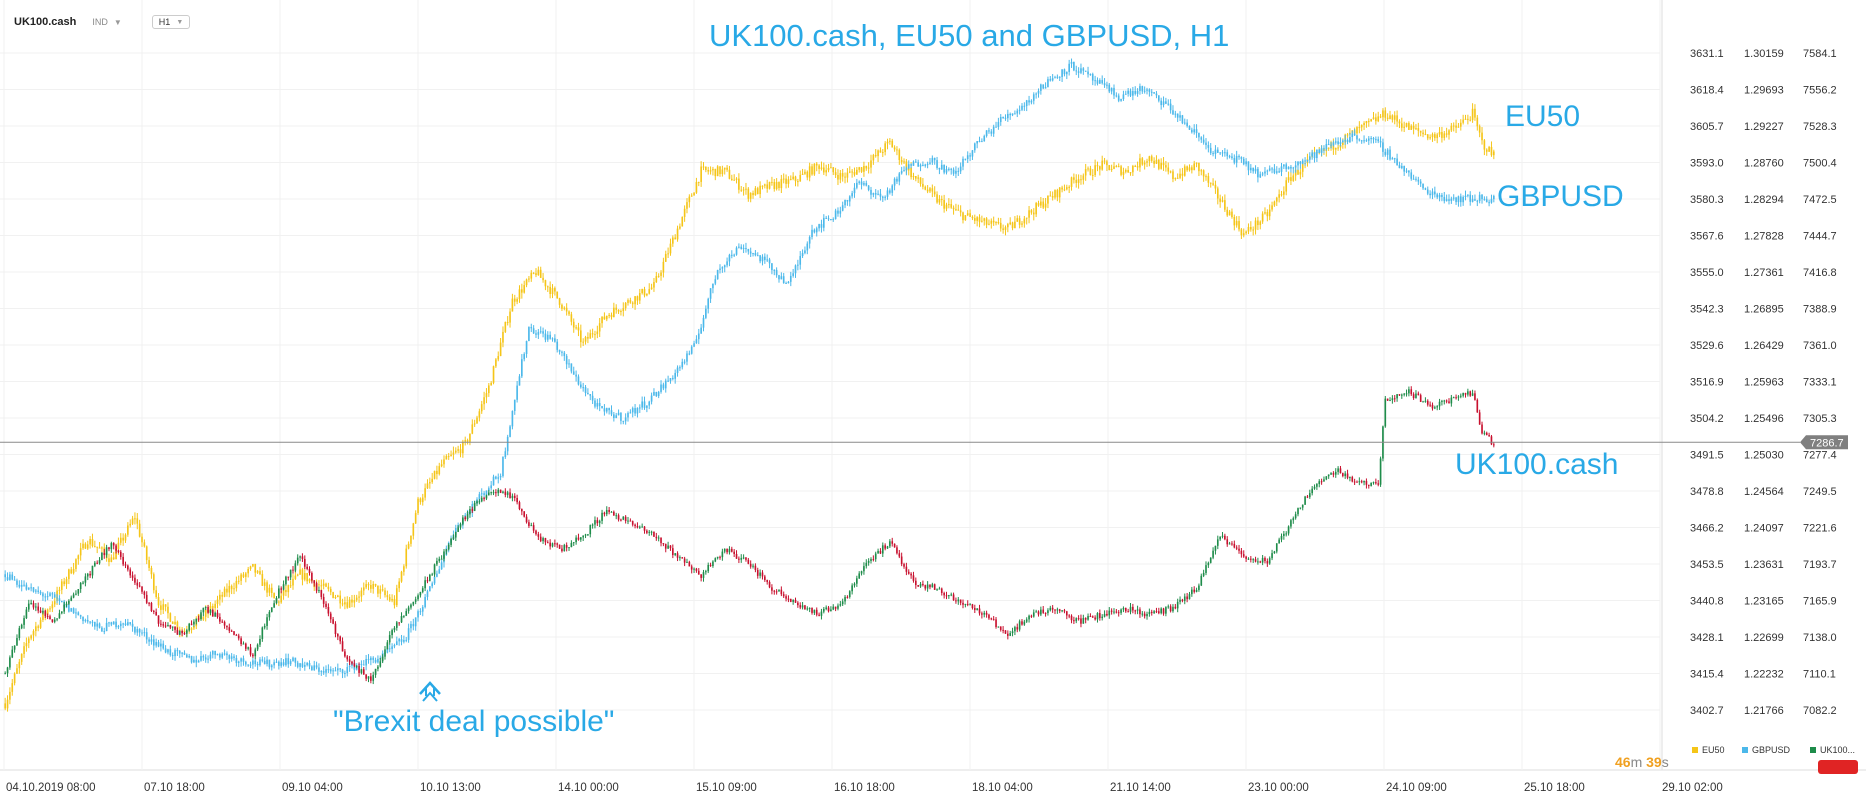 The image size is (1866, 805). Describe the element at coordinates (1764, 638) in the screenshot. I see `axis-tick-label: 1.22699` at that location.